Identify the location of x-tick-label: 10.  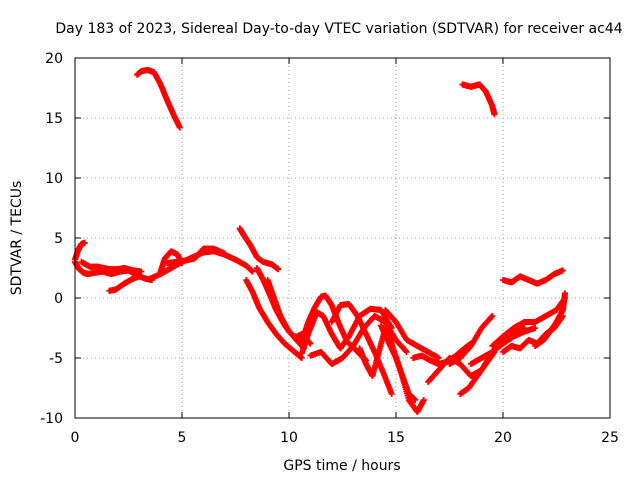
(289, 438).